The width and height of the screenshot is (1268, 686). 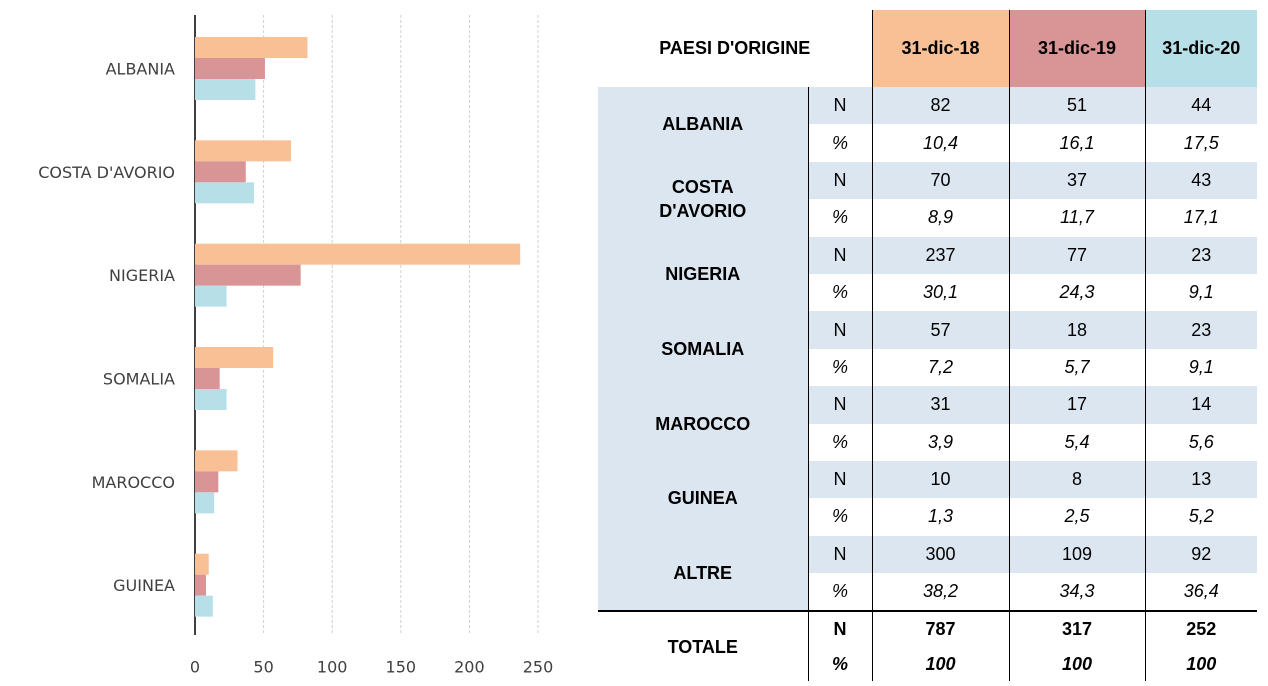 I want to click on value-cell: 70, so click(x=940, y=180).